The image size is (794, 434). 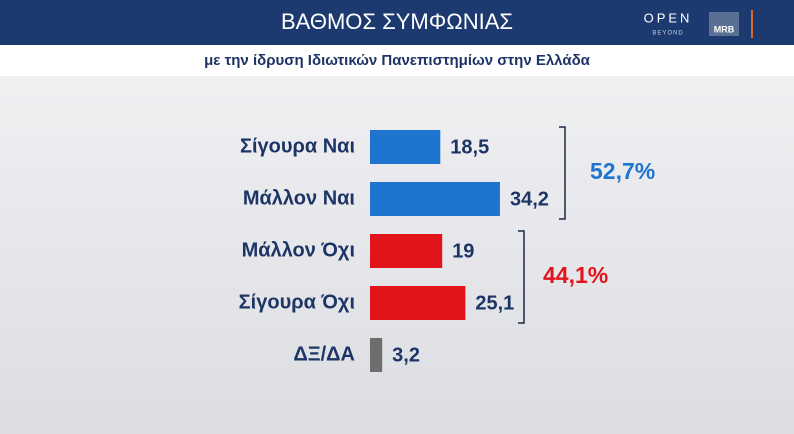 I want to click on logo-text: OPEN, so click(x=668, y=17).